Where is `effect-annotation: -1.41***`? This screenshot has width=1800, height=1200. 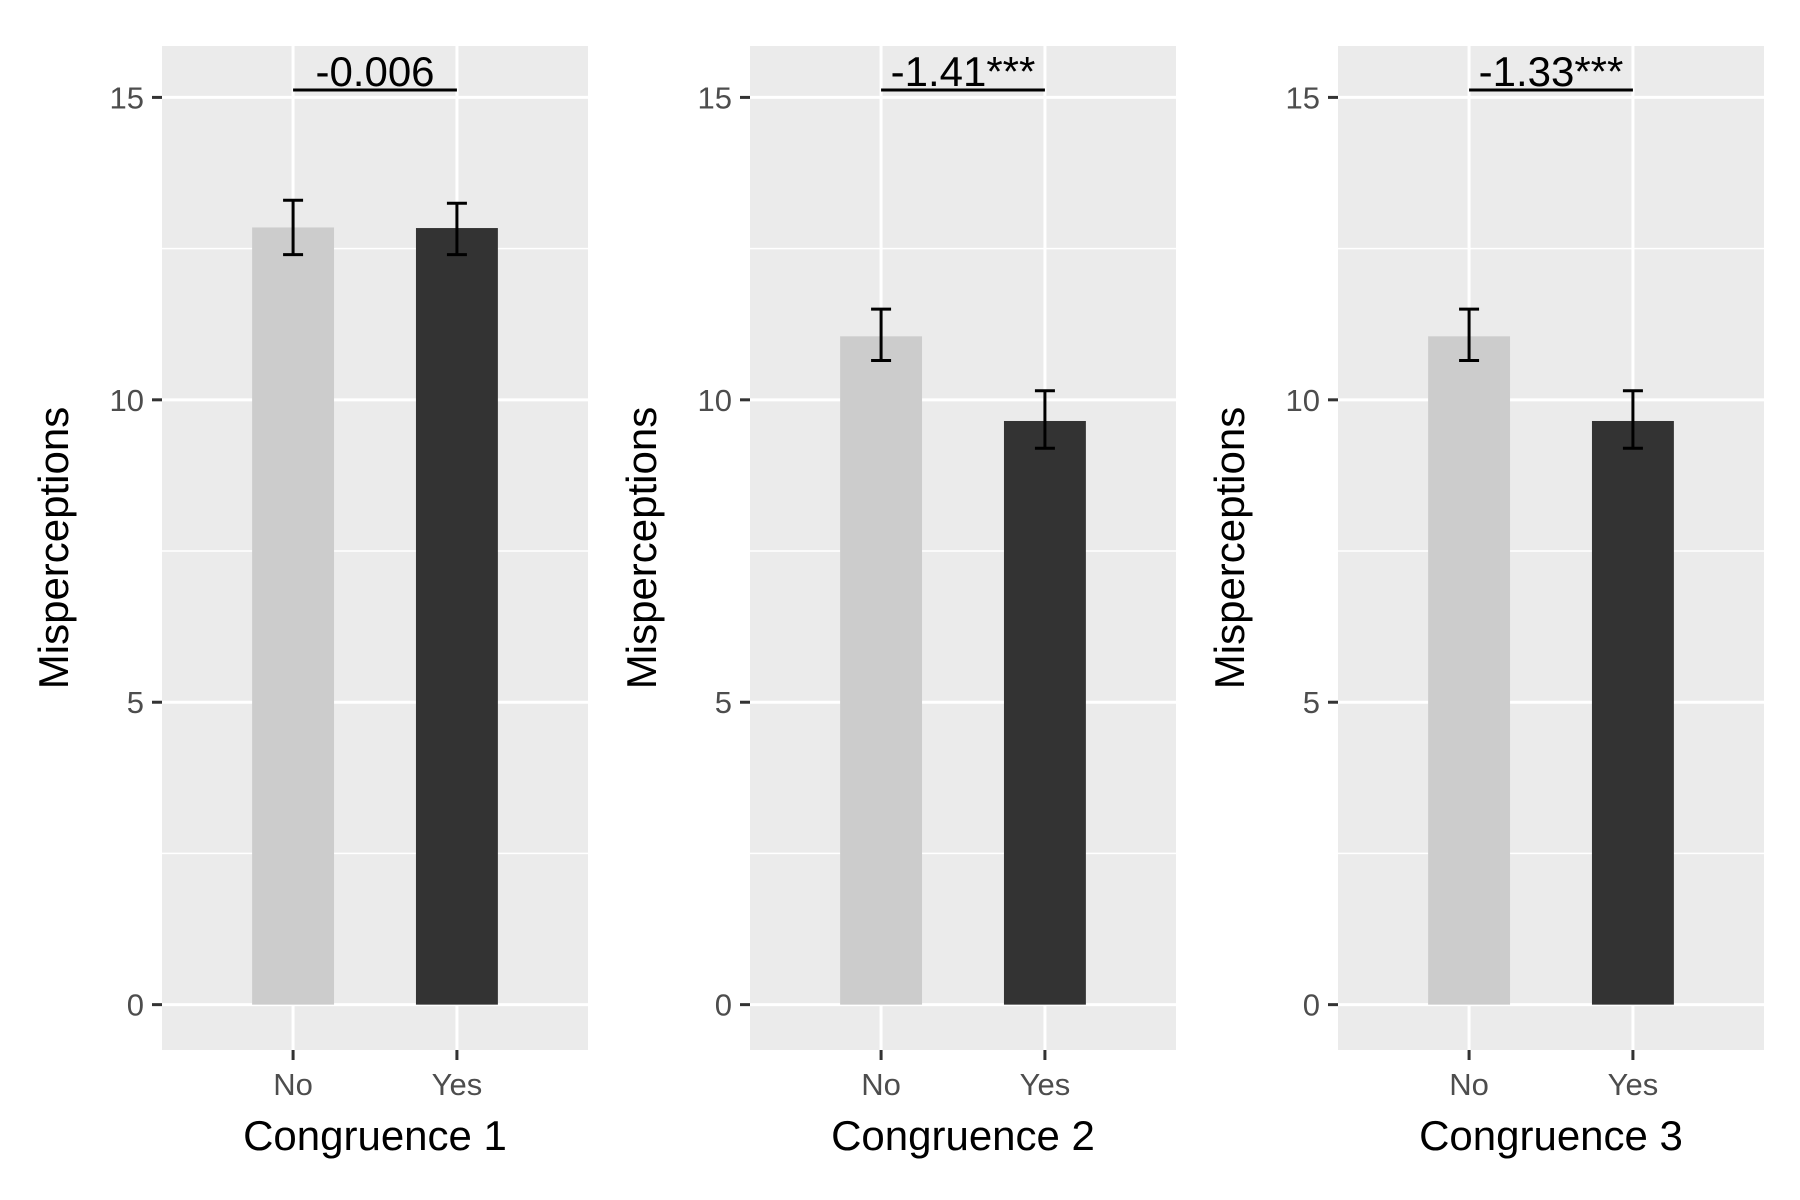 effect-annotation: -1.41*** is located at coordinates (963, 71).